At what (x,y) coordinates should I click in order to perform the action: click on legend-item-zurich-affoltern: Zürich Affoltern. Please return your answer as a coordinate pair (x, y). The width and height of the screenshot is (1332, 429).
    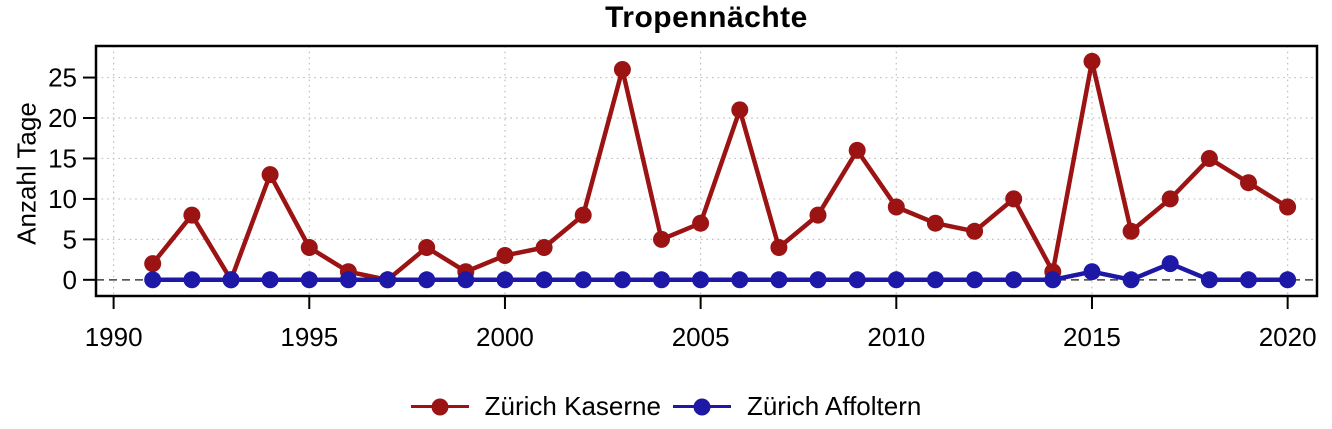
    Looking at the image, I should click on (797, 406).